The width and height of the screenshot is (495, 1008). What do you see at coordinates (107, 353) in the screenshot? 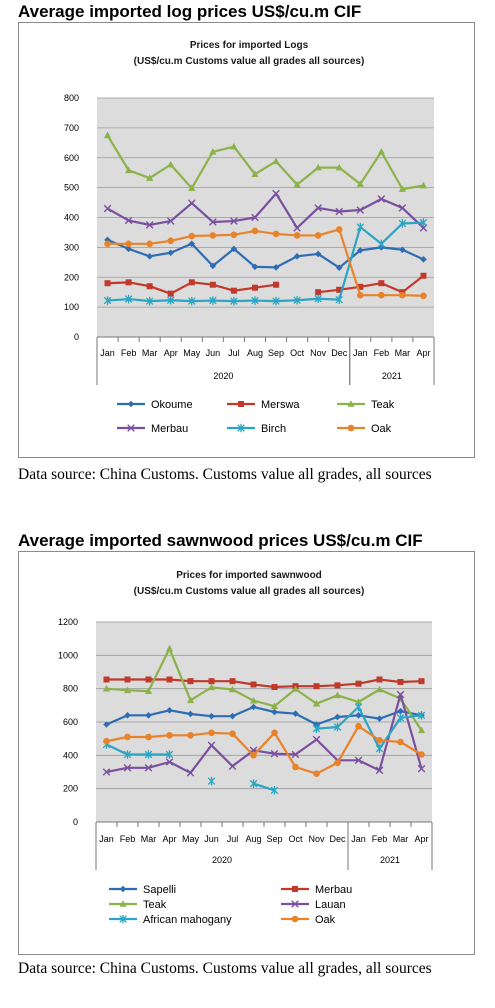
I see `logs-x-tick-label: Jan` at bounding box center [107, 353].